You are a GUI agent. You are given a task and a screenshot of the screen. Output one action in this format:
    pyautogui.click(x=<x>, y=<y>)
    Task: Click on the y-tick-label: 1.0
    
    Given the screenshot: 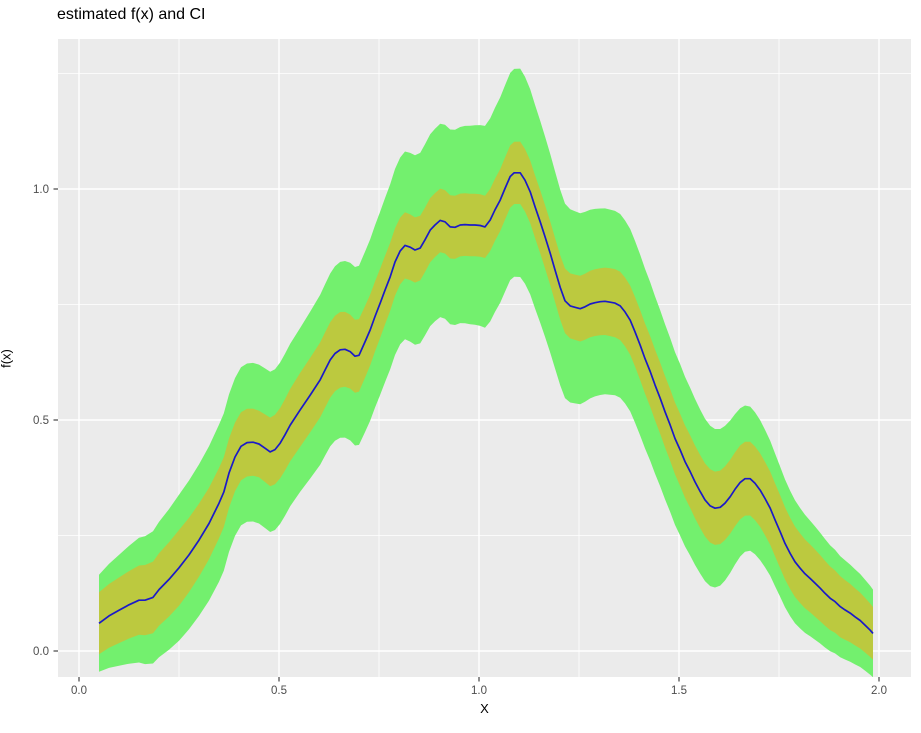 What is the action you would take?
    pyautogui.click(x=41, y=190)
    